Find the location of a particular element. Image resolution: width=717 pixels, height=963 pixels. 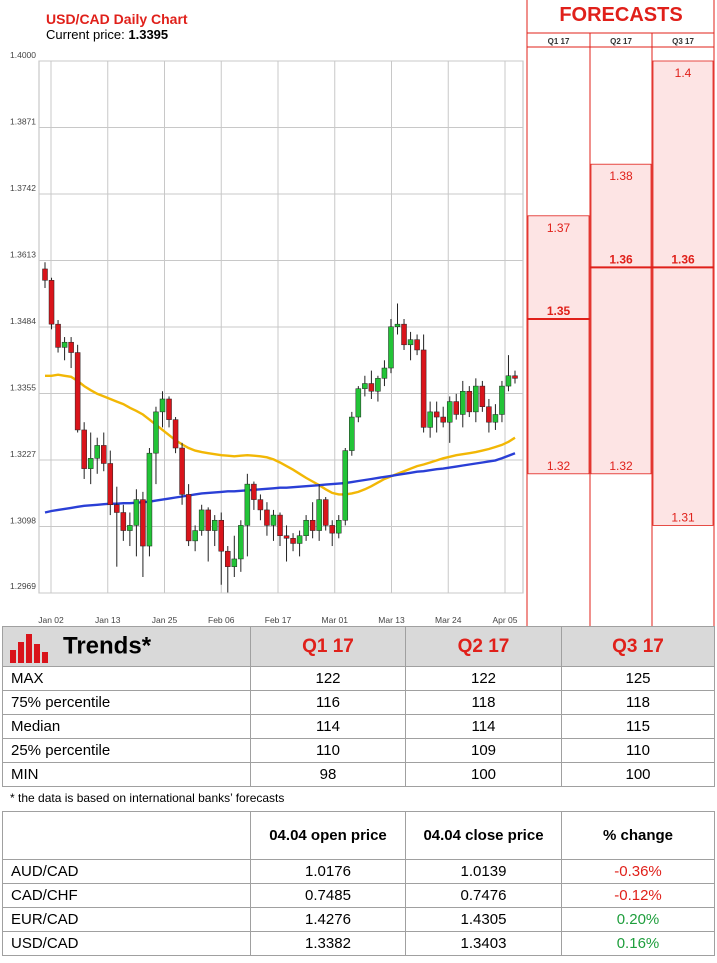

forecast-min-label: 1.31 is located at coordinates (683, 517).